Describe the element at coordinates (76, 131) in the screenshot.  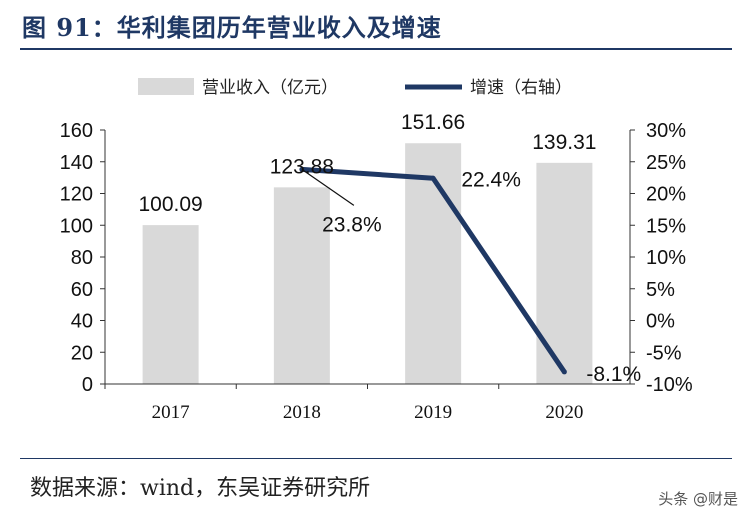
I see `left-tick-label: 160` at that location.